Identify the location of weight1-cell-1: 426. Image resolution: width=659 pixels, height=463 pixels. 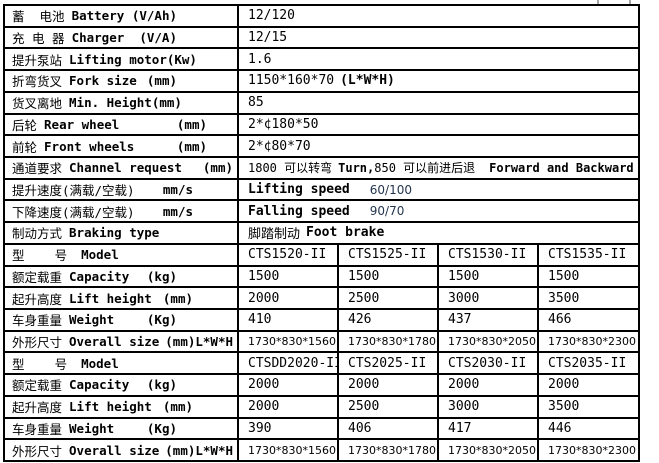
(389, 320).